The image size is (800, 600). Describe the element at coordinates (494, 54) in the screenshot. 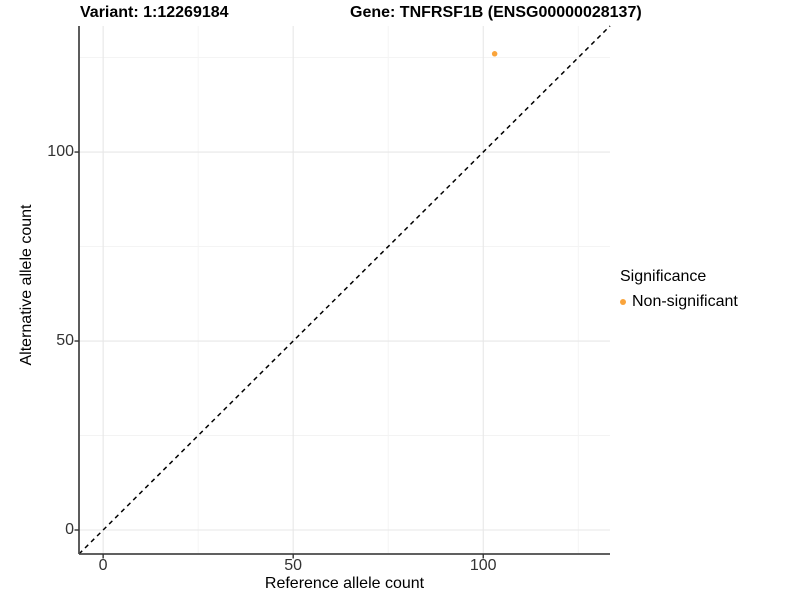

I see `data-point` at that location.